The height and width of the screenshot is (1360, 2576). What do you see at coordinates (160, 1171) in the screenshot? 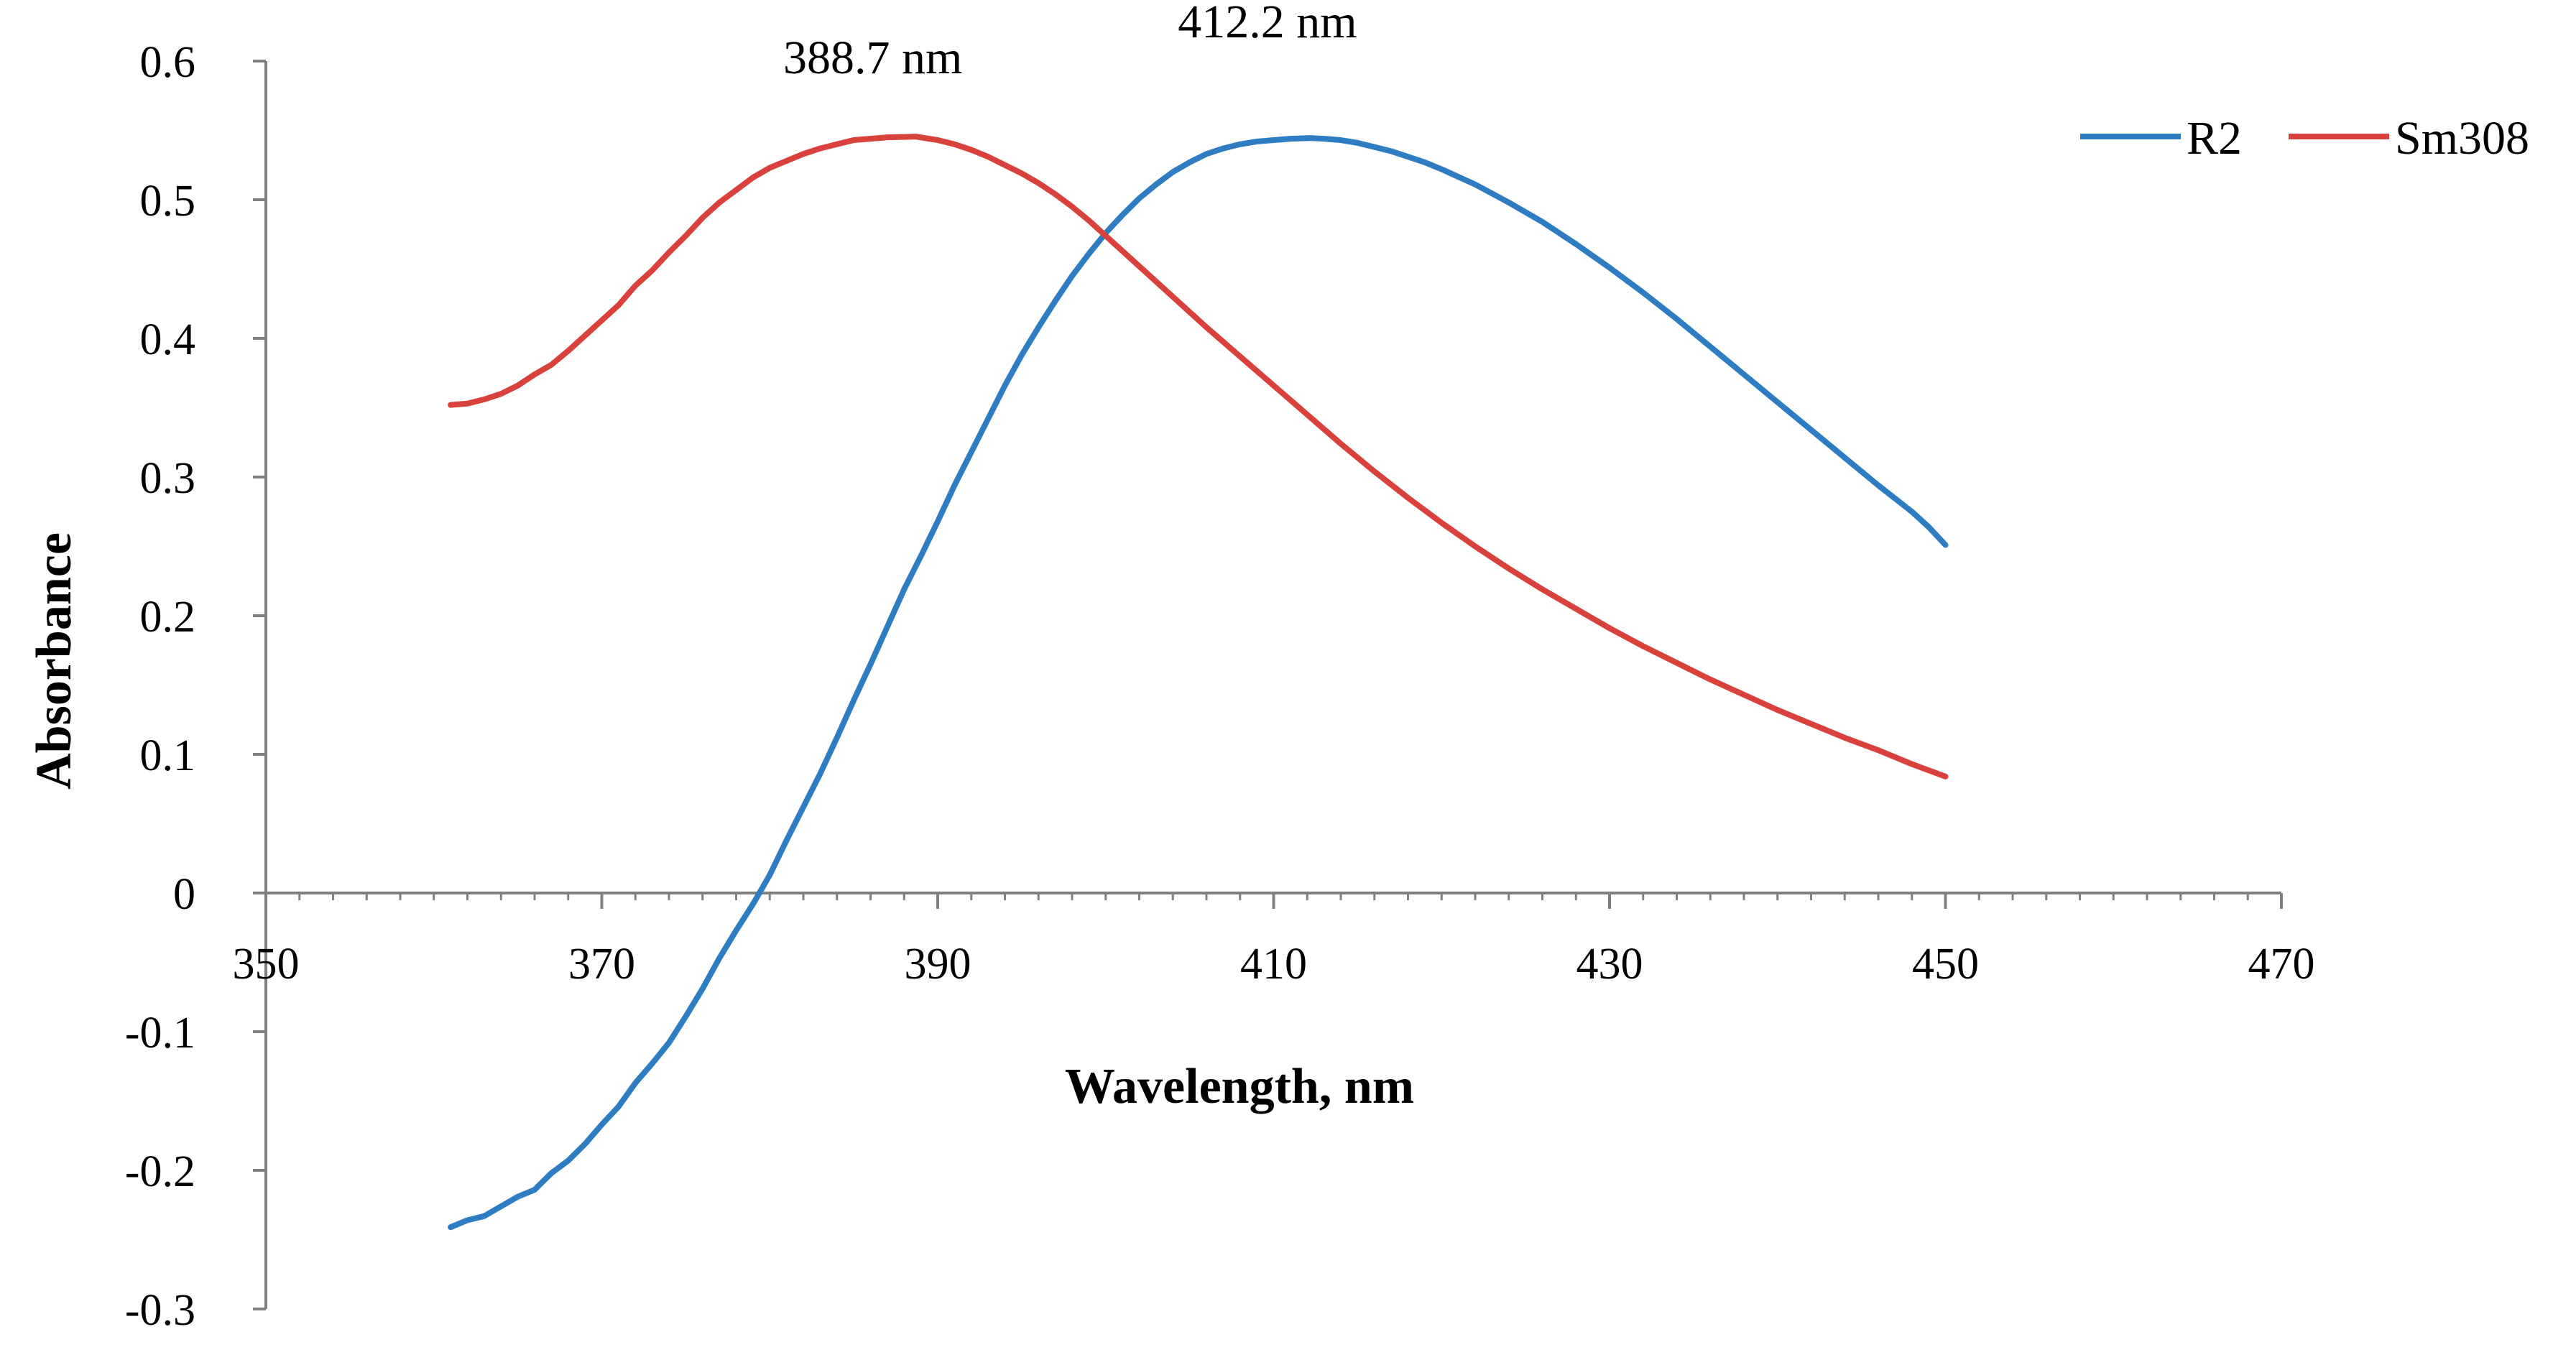
I see `y-tick-label: -0.2` at bounding box center [160, 1171].